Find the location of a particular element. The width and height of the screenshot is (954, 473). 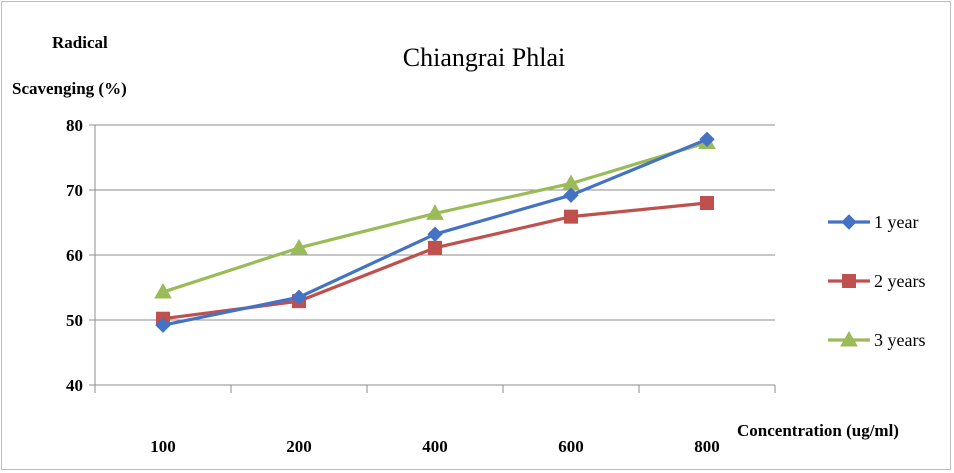

legend-item: 3 years is located at coordinates (876, 340).